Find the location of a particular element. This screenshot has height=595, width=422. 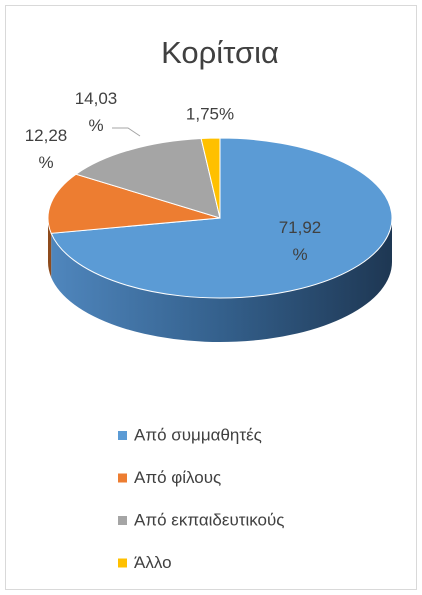

data-label-line: 71,92 is located at coordinates (300, 227).